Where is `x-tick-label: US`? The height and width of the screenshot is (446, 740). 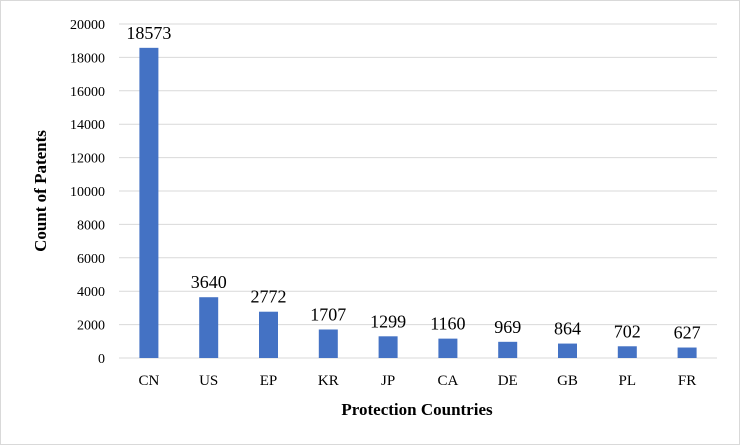 x-tick-label: US is located at coordinates (208, 381).